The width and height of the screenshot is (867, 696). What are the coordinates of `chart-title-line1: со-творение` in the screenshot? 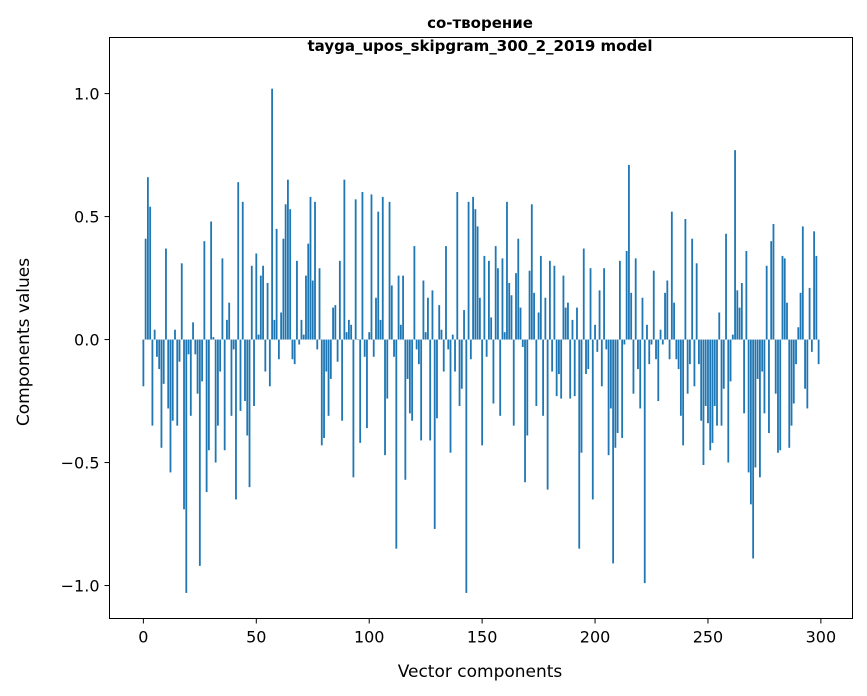 It's located at (480, 23).